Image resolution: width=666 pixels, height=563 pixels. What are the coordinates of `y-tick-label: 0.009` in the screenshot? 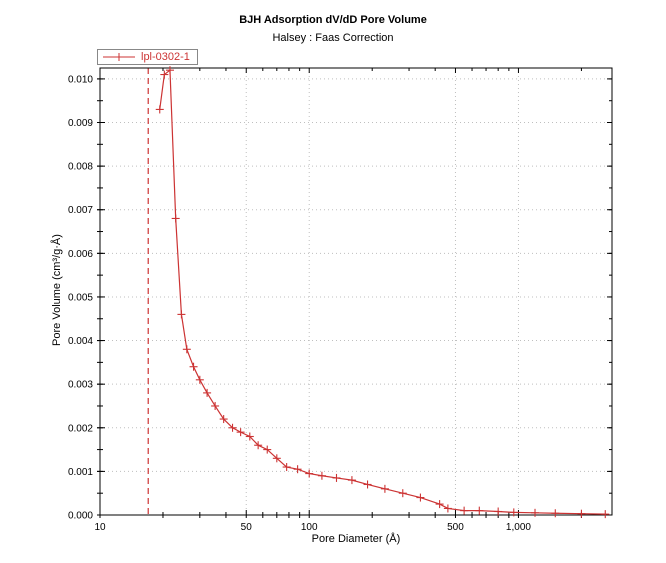 It's located at (80, 123).